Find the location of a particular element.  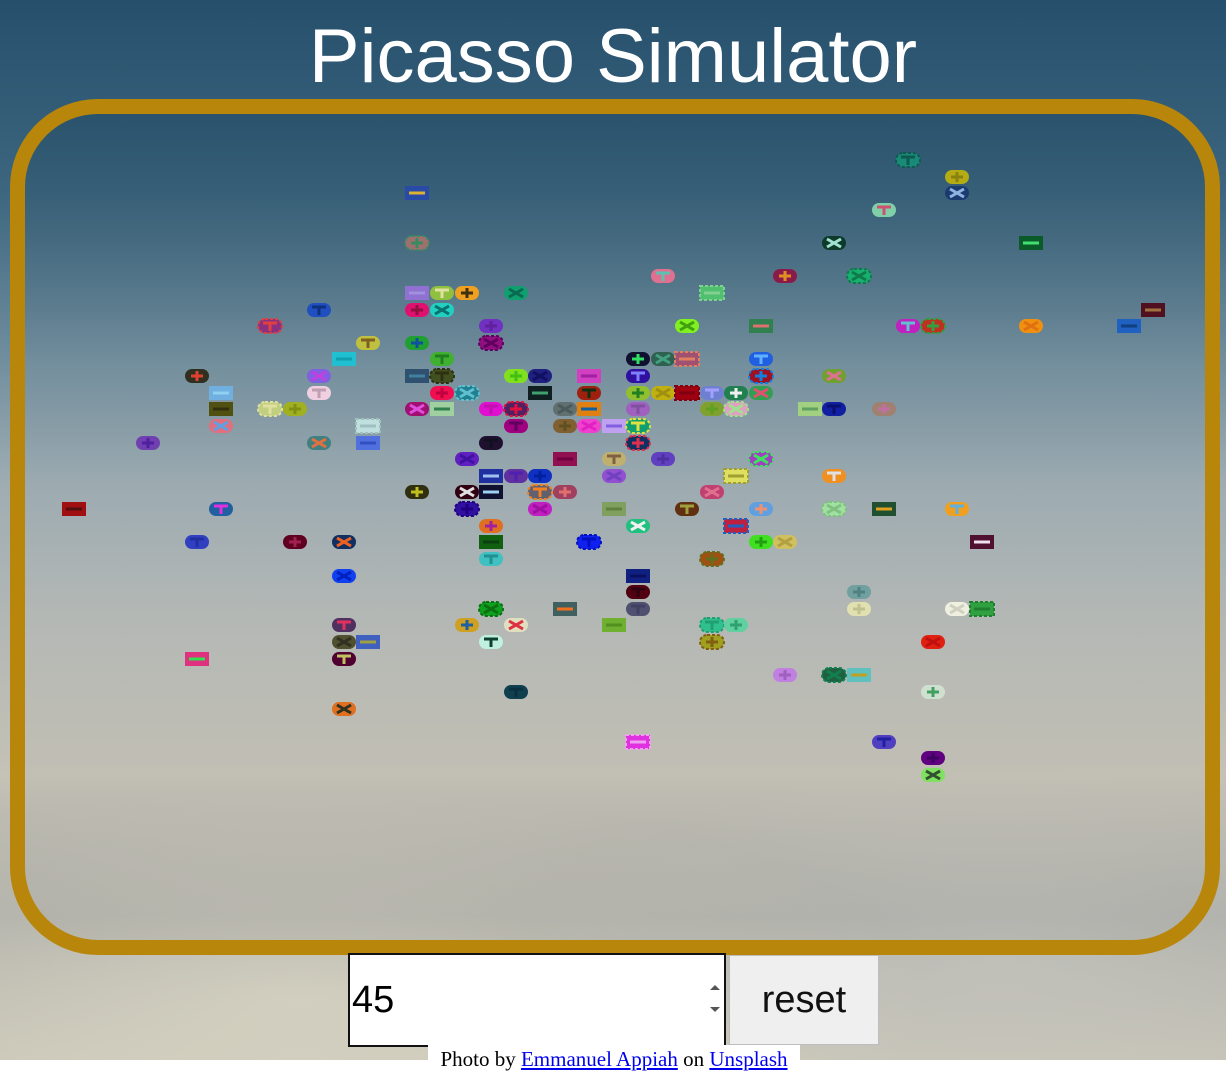

spinner-up-icon is located at coordinates (715, 987).